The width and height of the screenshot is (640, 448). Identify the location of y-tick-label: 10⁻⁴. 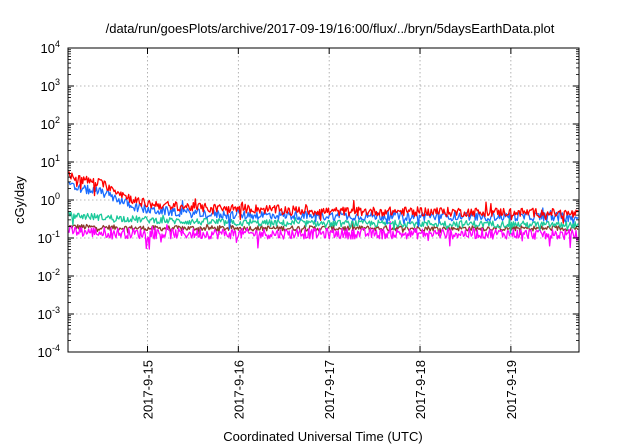
(49, 351).